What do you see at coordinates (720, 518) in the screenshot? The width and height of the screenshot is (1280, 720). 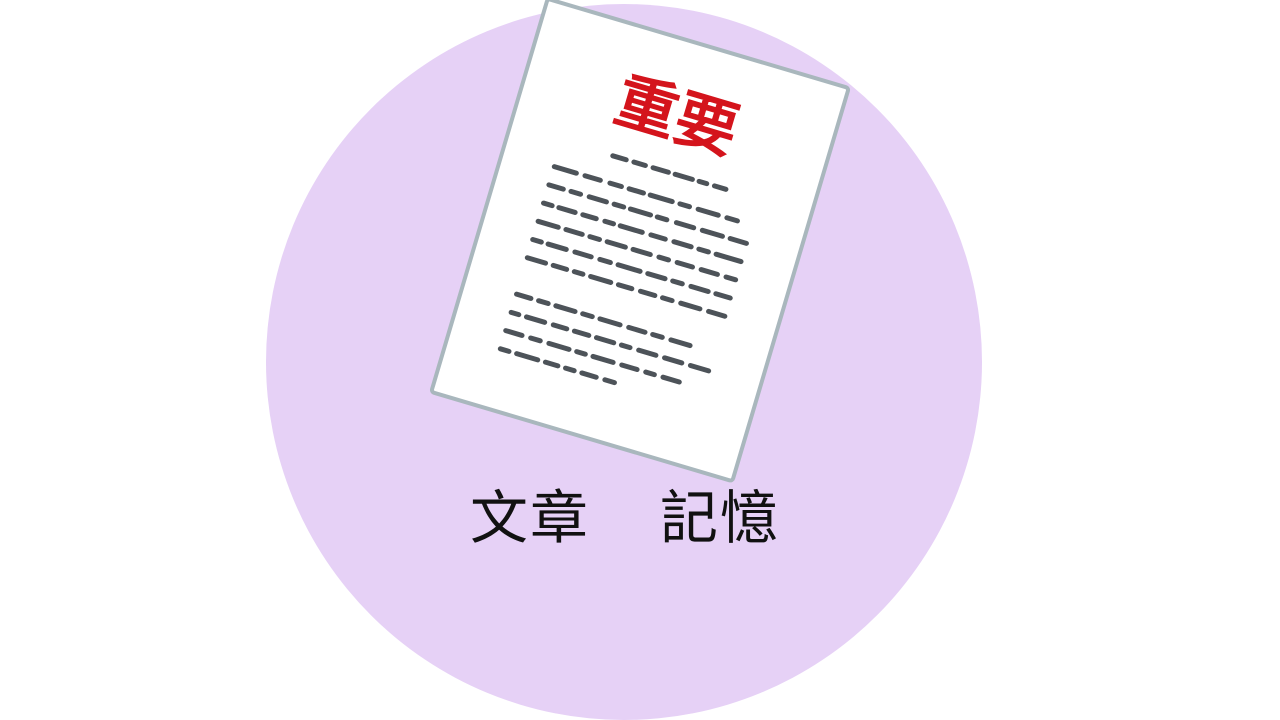 I see `caption-word-memory: 記憶` at bounding box center [720, 518].